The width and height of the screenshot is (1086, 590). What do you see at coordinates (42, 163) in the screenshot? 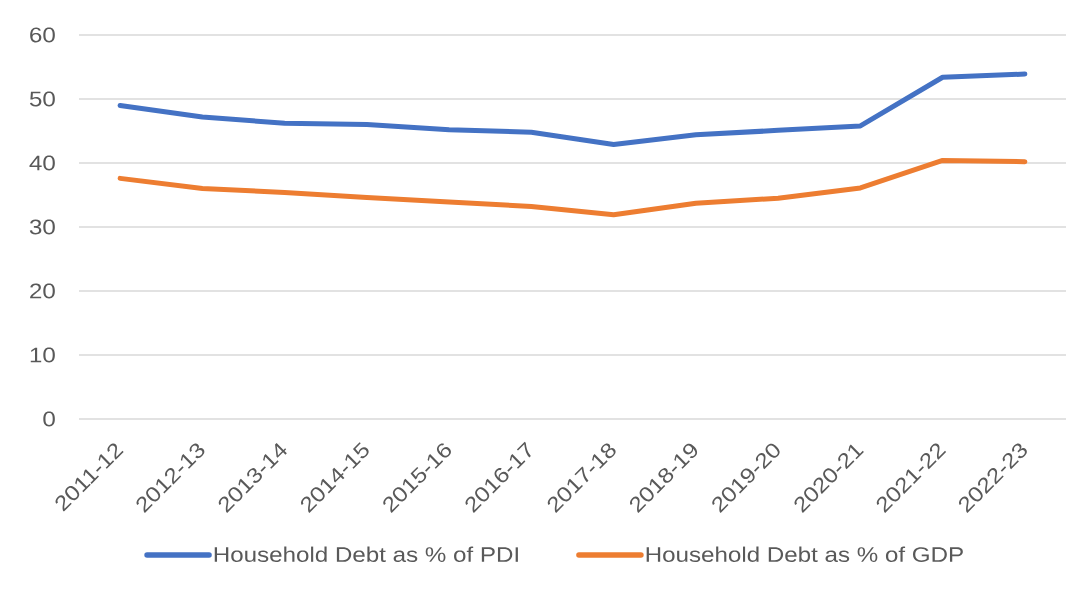
I see `y-tick-label: 40` at bounding box center [42, 163].